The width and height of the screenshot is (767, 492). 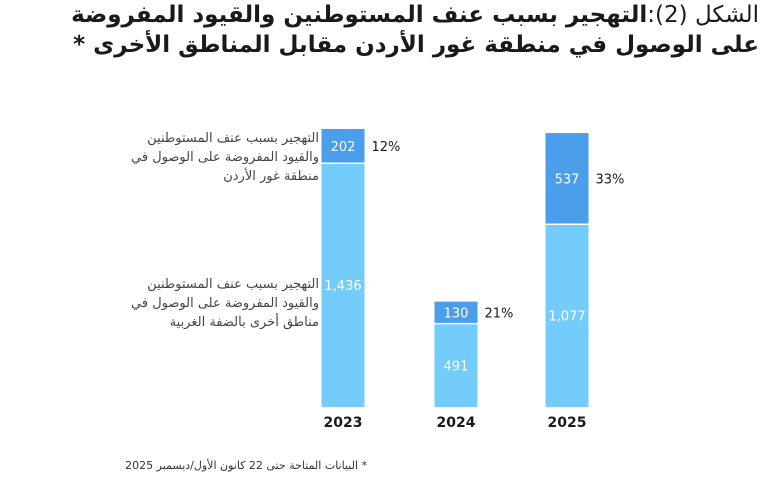 I want to click on legend-other-areas-line-2: والقيود المفروضة على الوصول في, so click(x=225, y=303).